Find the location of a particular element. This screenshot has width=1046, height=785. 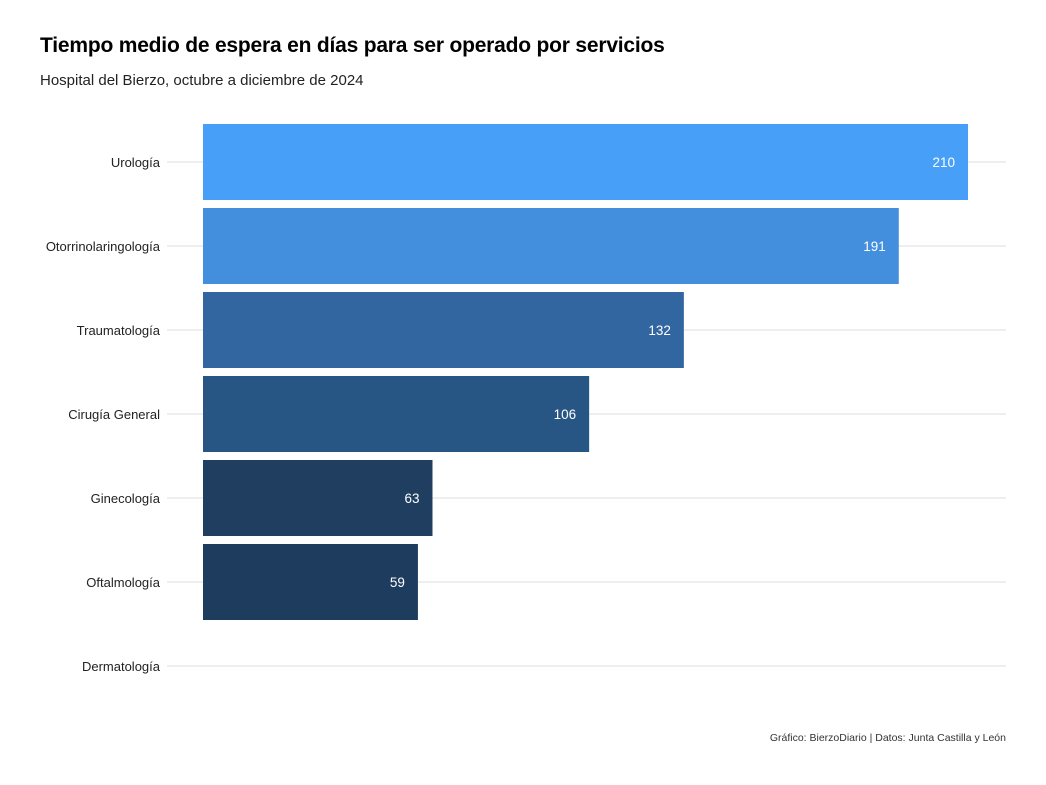

category-label: Traumatología is located at coordinates (119, 330).